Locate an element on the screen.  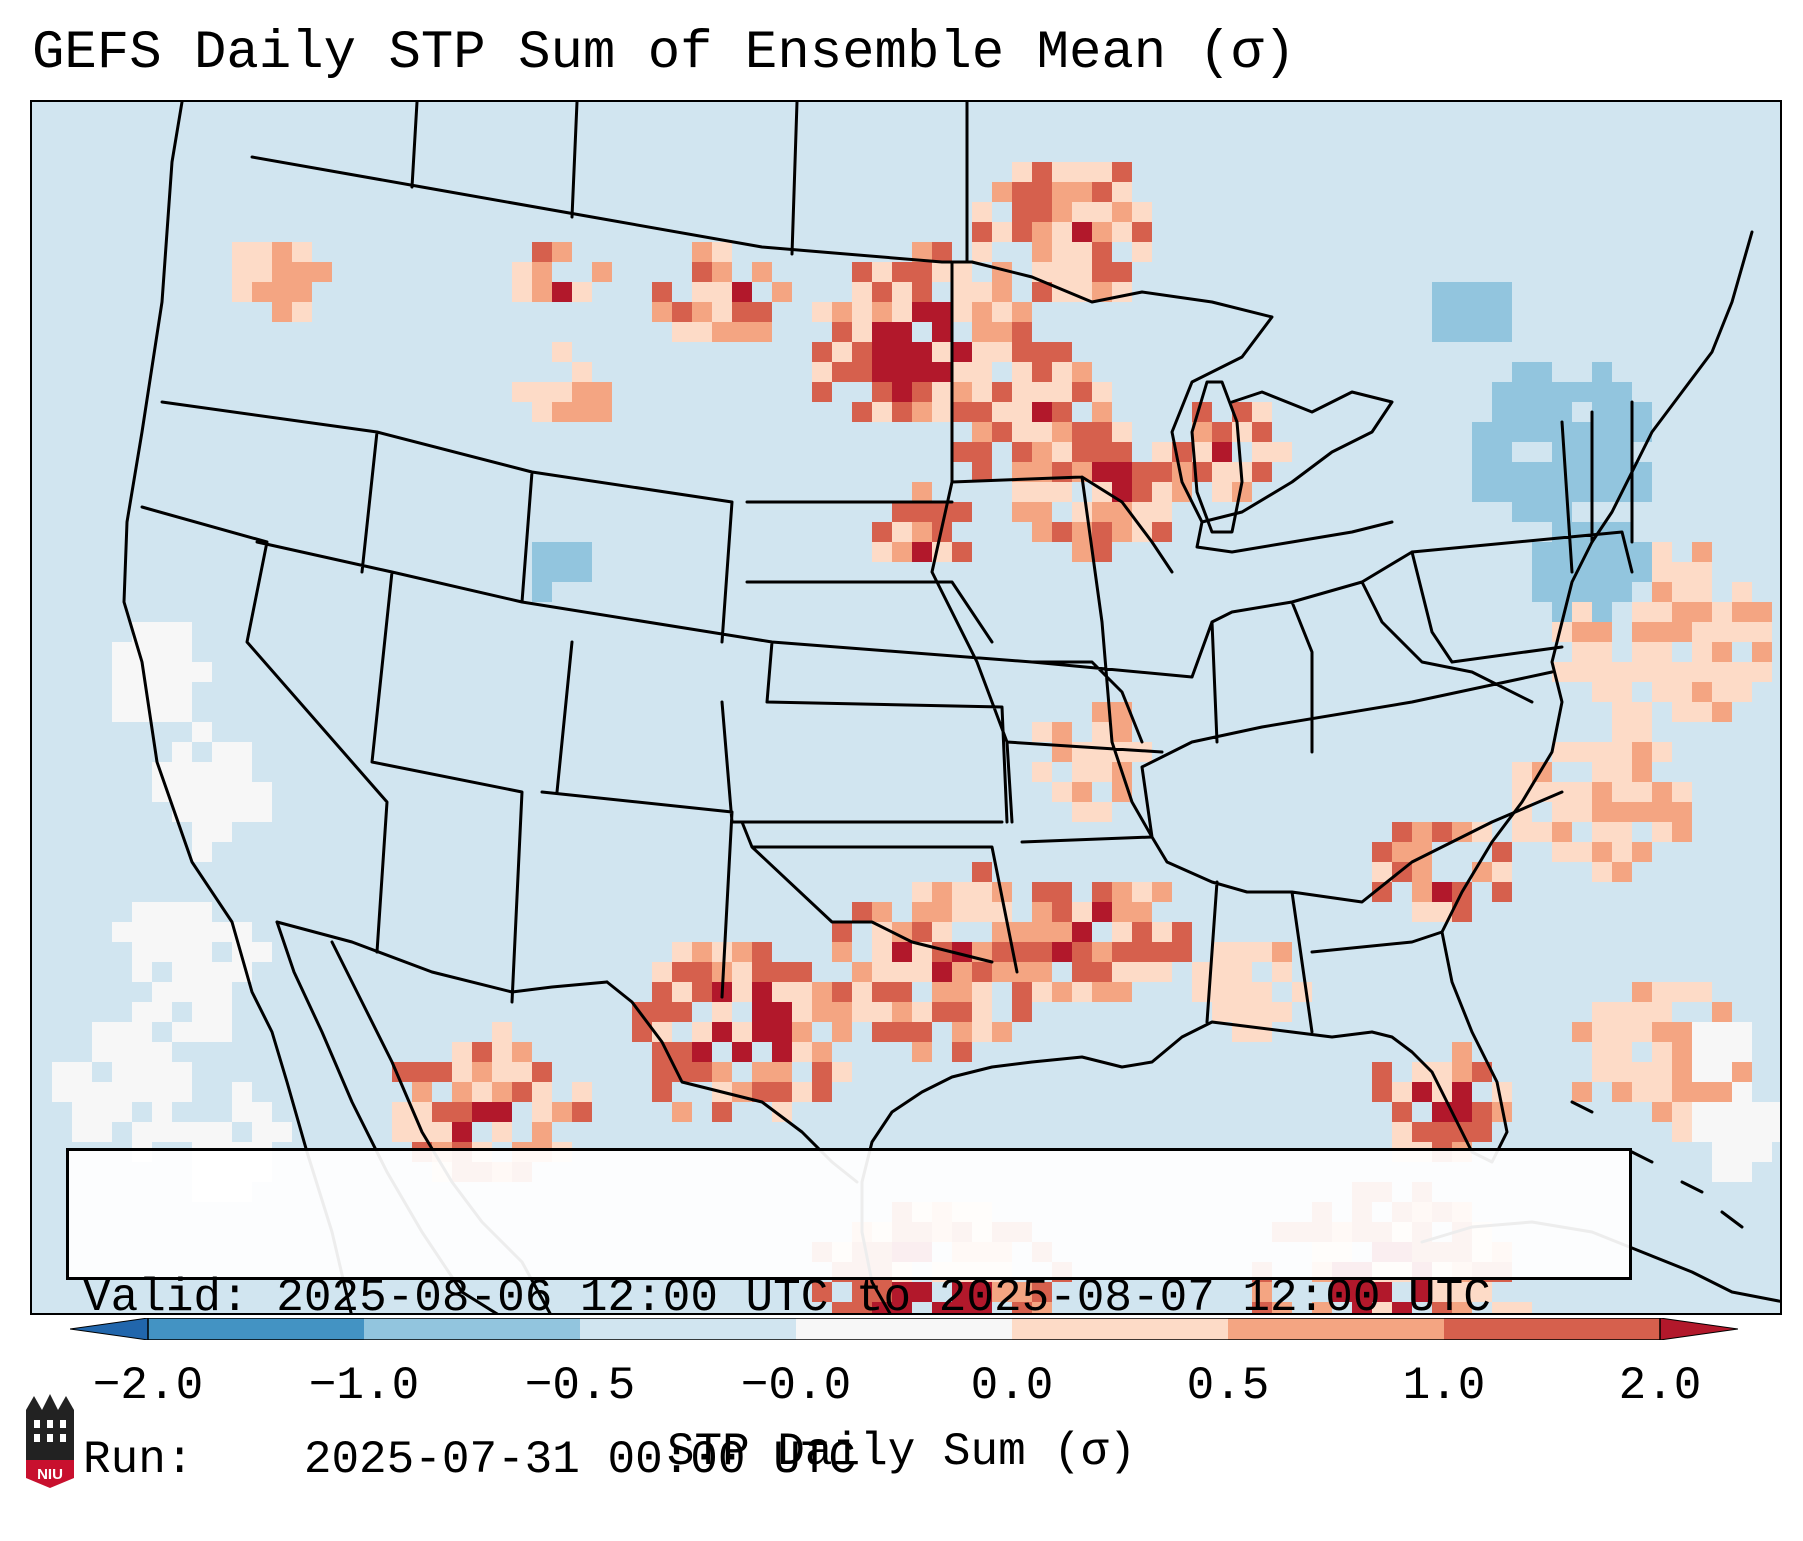
tick-label: 0.5 is located at coordinates (1228, 1386).